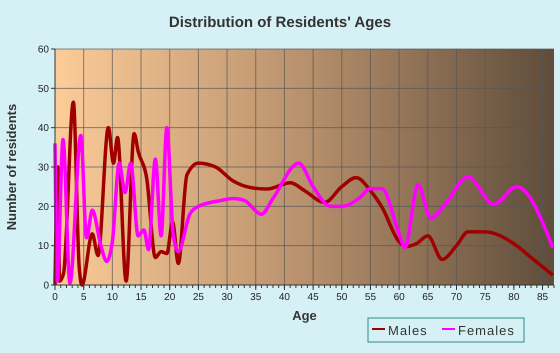 The width and height of the screenshot is (560, 353). What do you see at coordinates (55, 297) in the screenshot?
I see `x-tick-label: 0` at bounding box center [55, 297].